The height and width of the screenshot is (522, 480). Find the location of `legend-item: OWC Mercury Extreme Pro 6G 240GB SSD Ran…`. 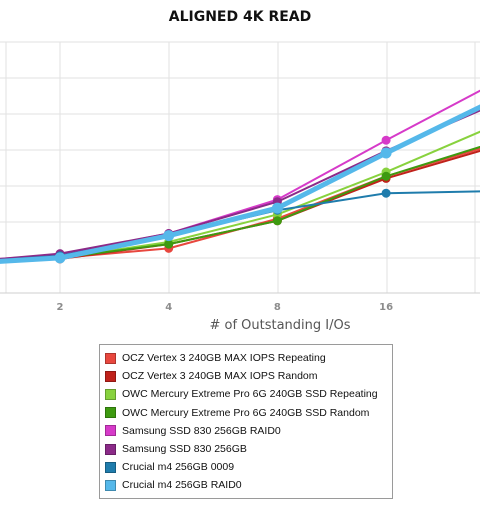

legend-item: OWC Mercury Extreme Pro 6G 240GB SSD Ran… is located at coordinates (246, 413).